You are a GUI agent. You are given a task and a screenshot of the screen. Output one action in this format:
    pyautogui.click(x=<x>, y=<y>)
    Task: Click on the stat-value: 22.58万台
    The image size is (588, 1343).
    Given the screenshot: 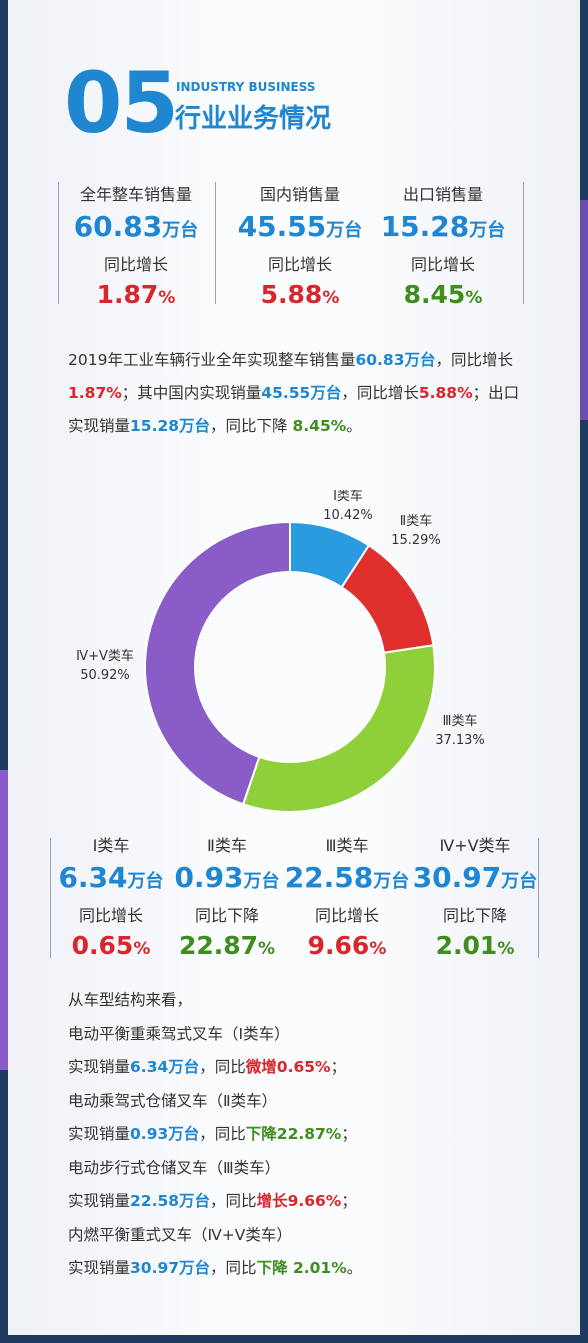 What is the action you would take?
    pyautogui.click(x=347, y=878)
    